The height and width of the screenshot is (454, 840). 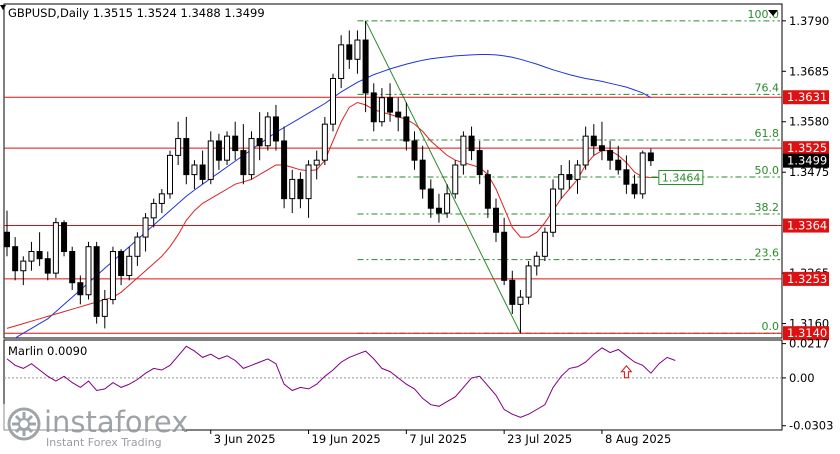 I want to click on watermark-brand: instaforex, so click(x=116, y=422).